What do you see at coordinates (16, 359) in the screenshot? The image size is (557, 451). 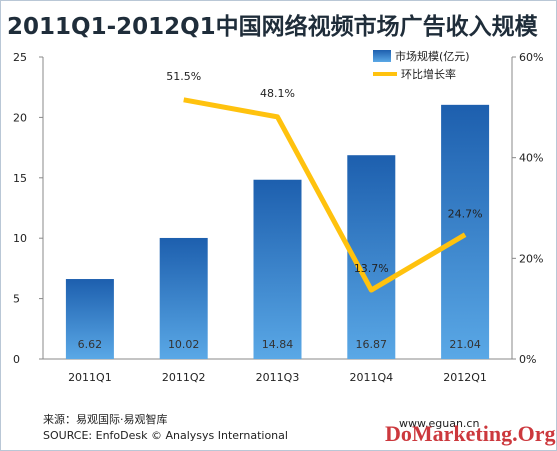 I see `y-tick-label: 0` at bounding box center [16, 359].